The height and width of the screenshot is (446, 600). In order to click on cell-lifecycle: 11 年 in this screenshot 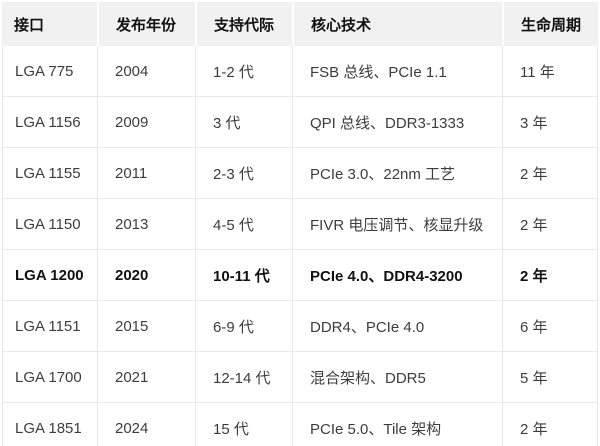, I will do `click(550, 71)`.